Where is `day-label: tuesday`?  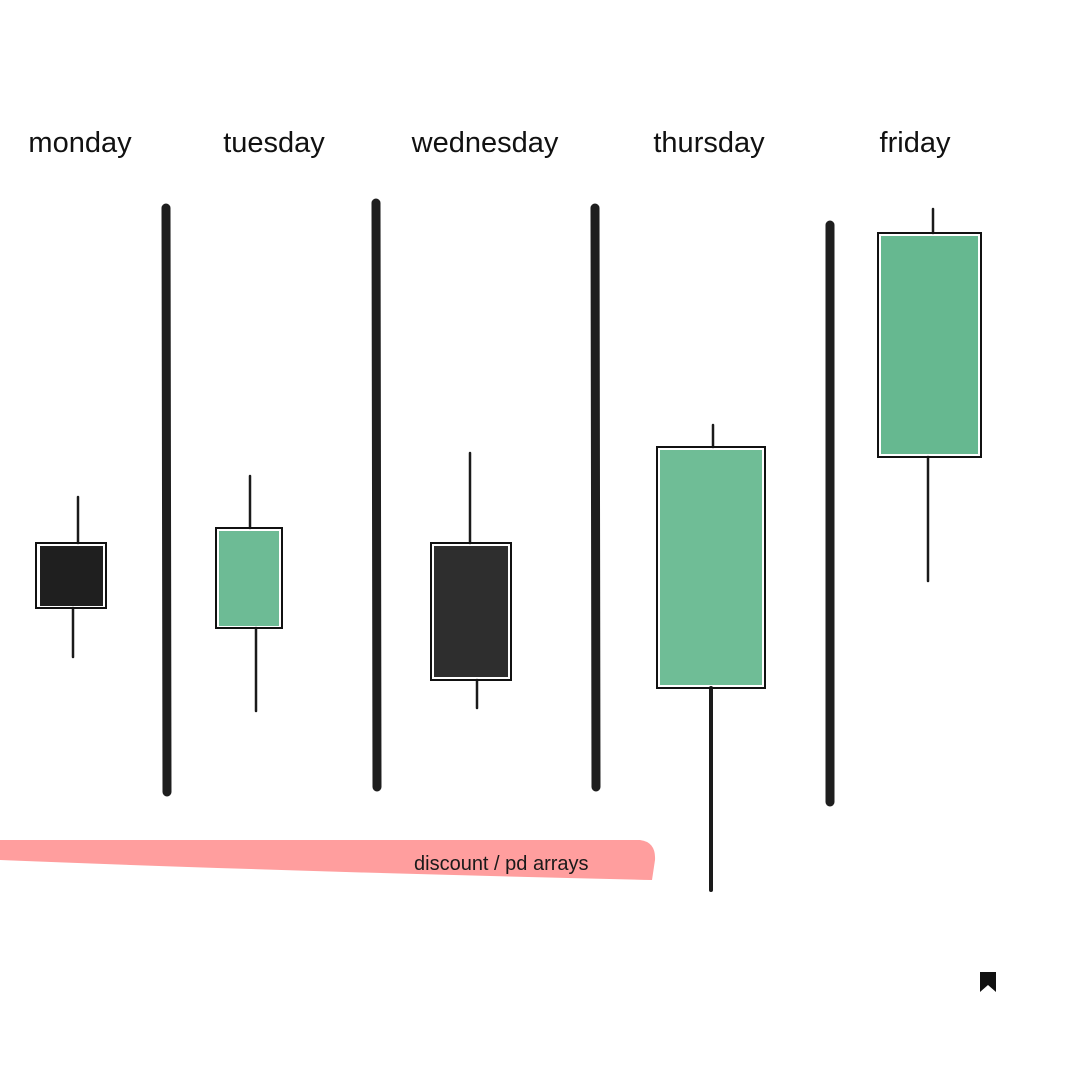
day-label: tuesday is located at coordinates (274, 143).